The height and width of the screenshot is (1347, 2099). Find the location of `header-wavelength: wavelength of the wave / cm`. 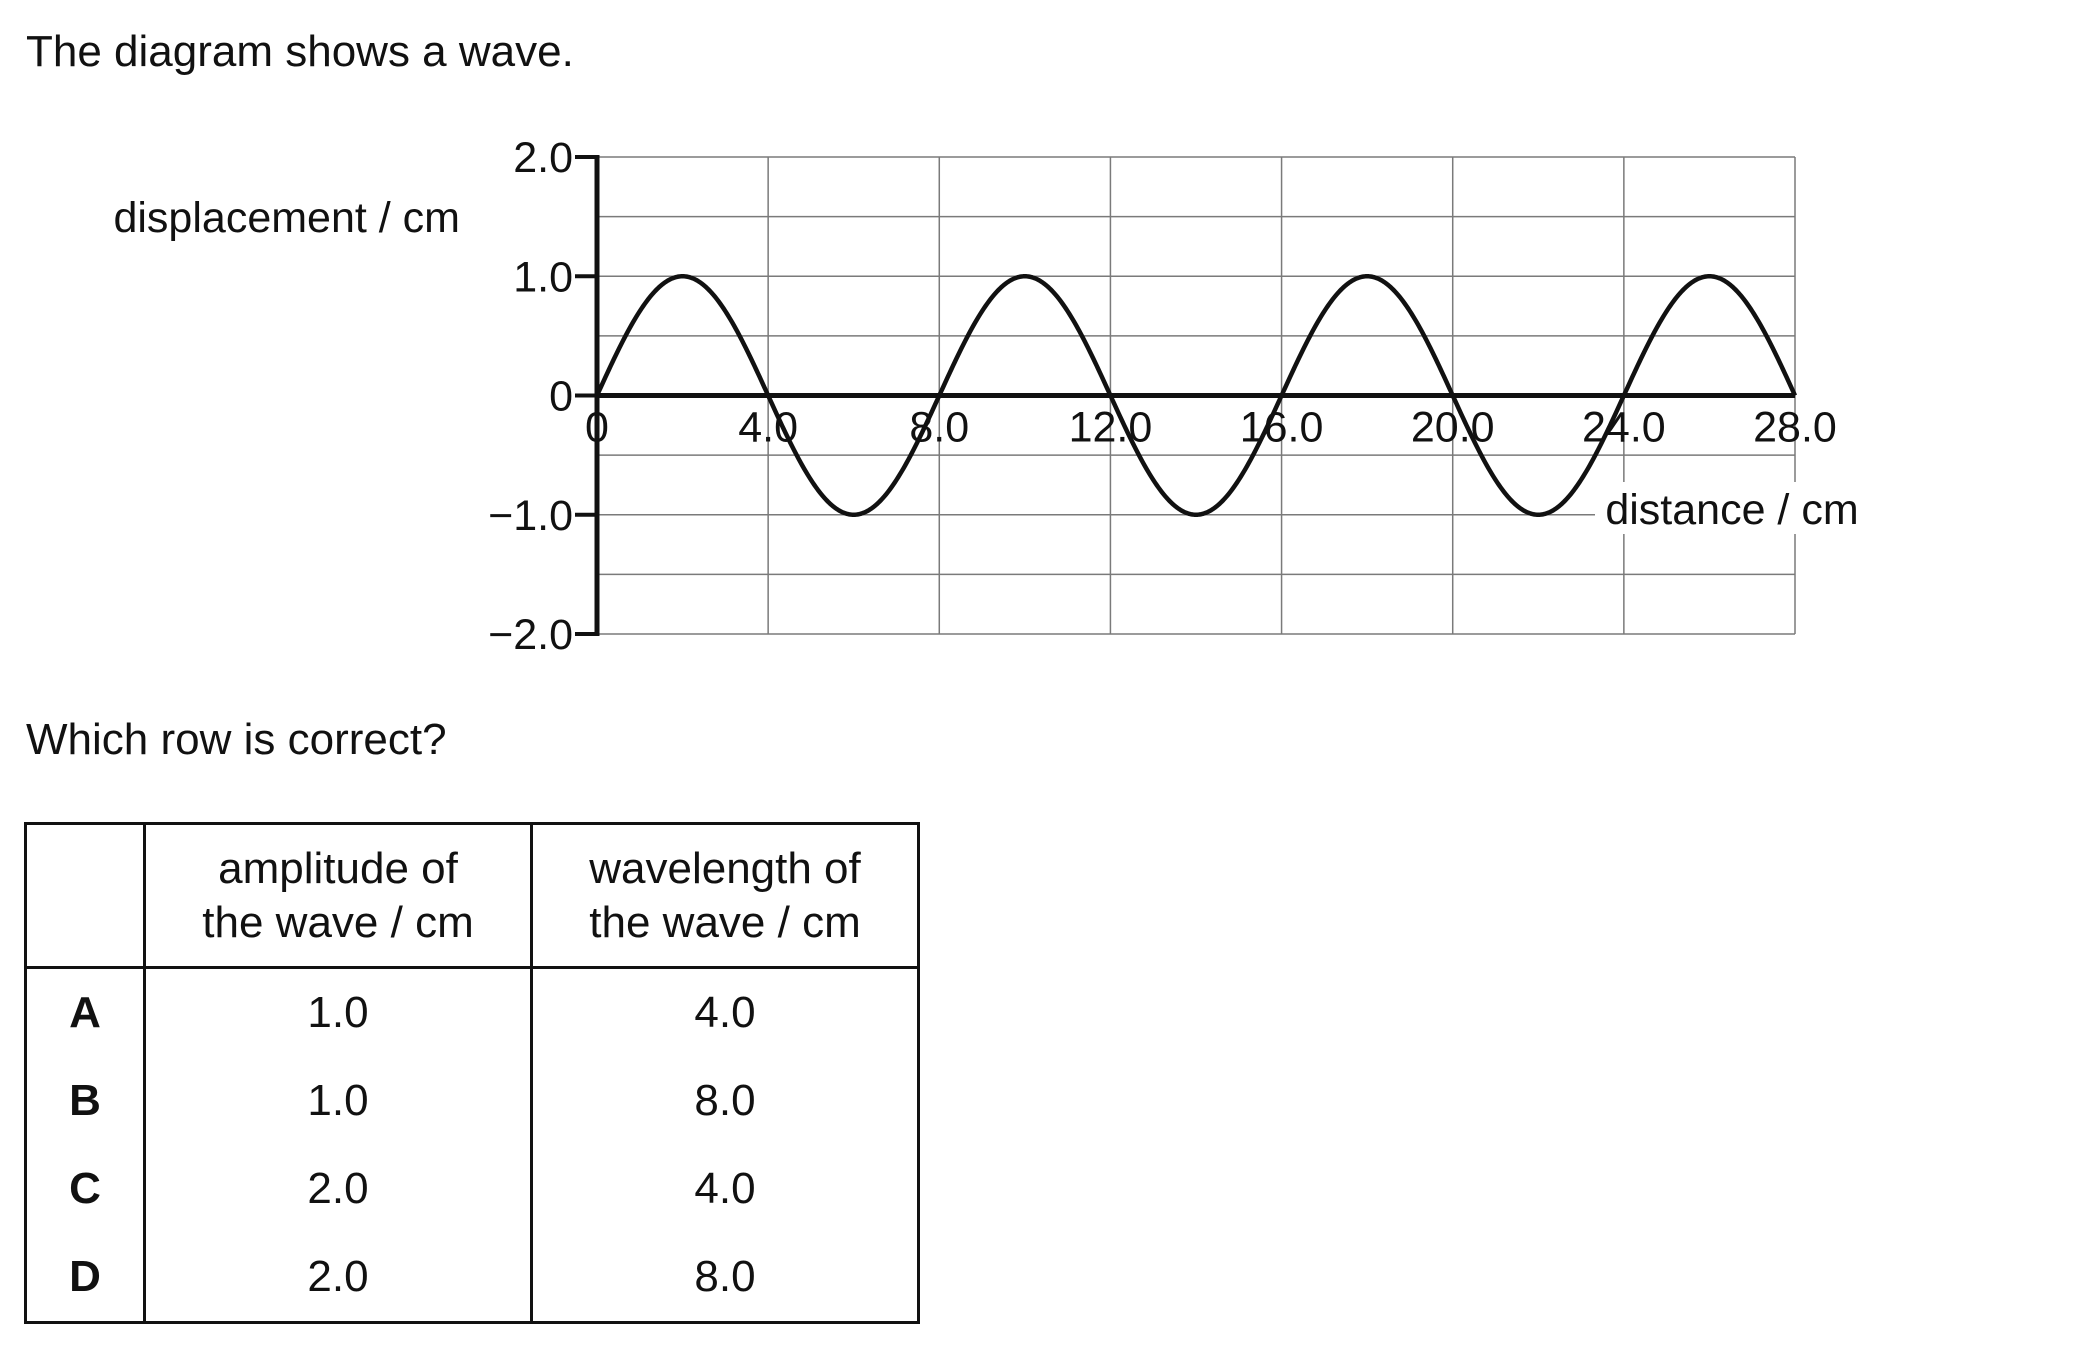

header-wavelength: wavelength of the wave / cm is located at coordinates (725, 896).